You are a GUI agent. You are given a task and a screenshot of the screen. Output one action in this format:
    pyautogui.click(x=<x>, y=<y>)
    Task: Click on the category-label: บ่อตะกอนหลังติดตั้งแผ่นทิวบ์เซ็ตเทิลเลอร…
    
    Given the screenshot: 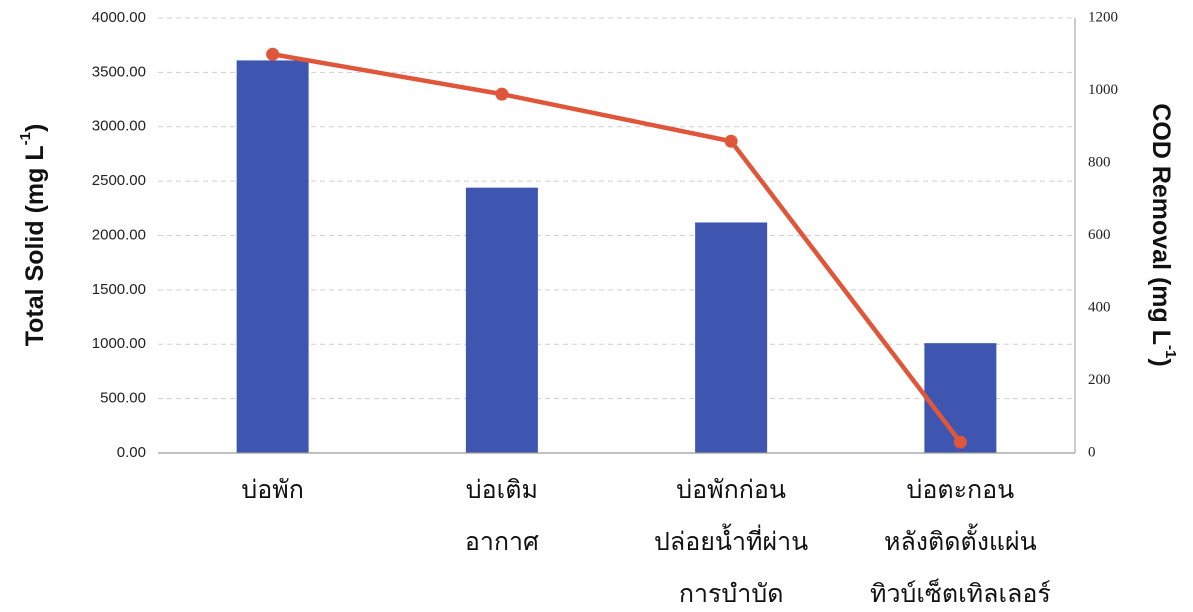 What is the action you would take?
    pyautogui.click(x=960, y=541)
    